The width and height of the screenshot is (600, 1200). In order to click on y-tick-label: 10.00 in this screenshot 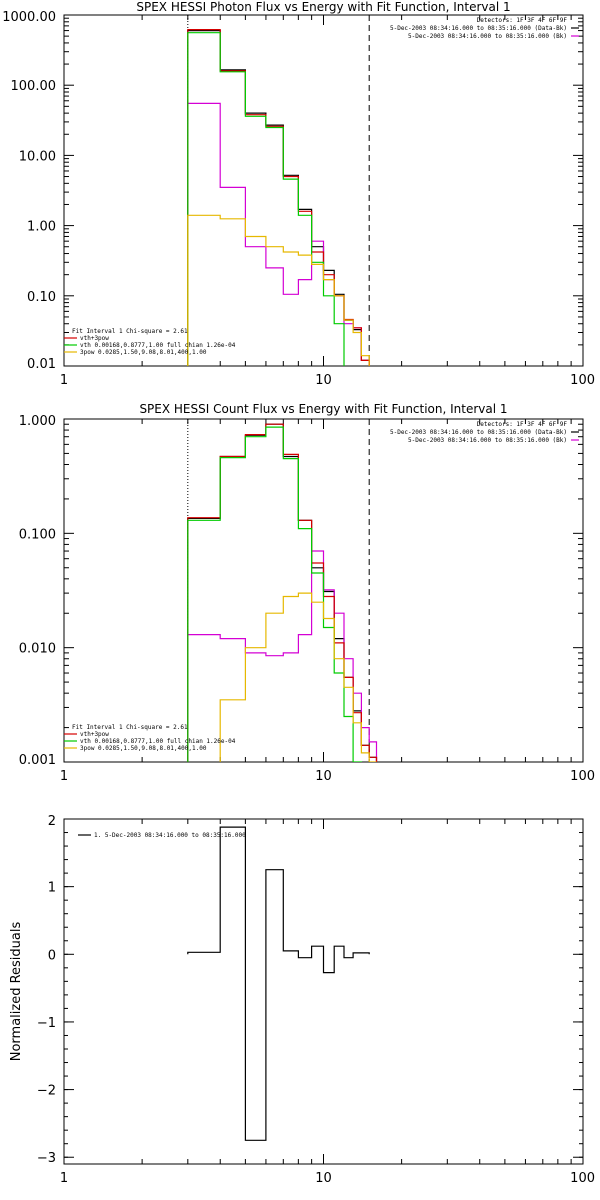, I will do `click(37, 156)`.